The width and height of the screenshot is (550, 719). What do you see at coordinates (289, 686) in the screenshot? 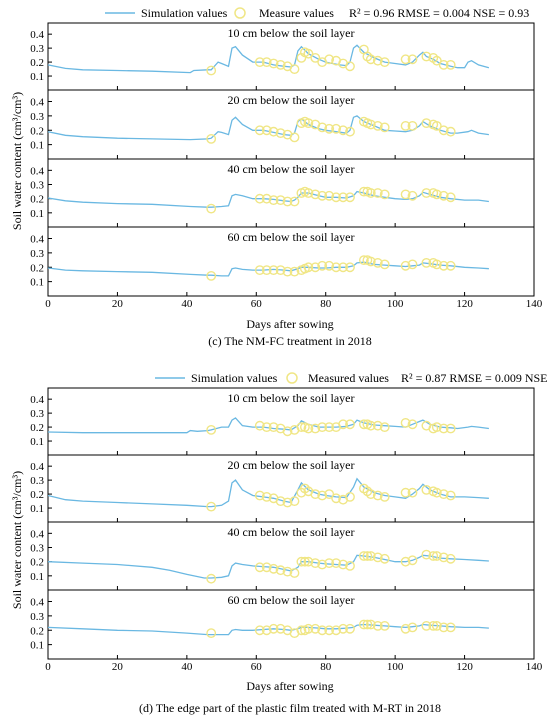
I see `x-axis-label: Days after sowing` at bounding box center [289, 686].